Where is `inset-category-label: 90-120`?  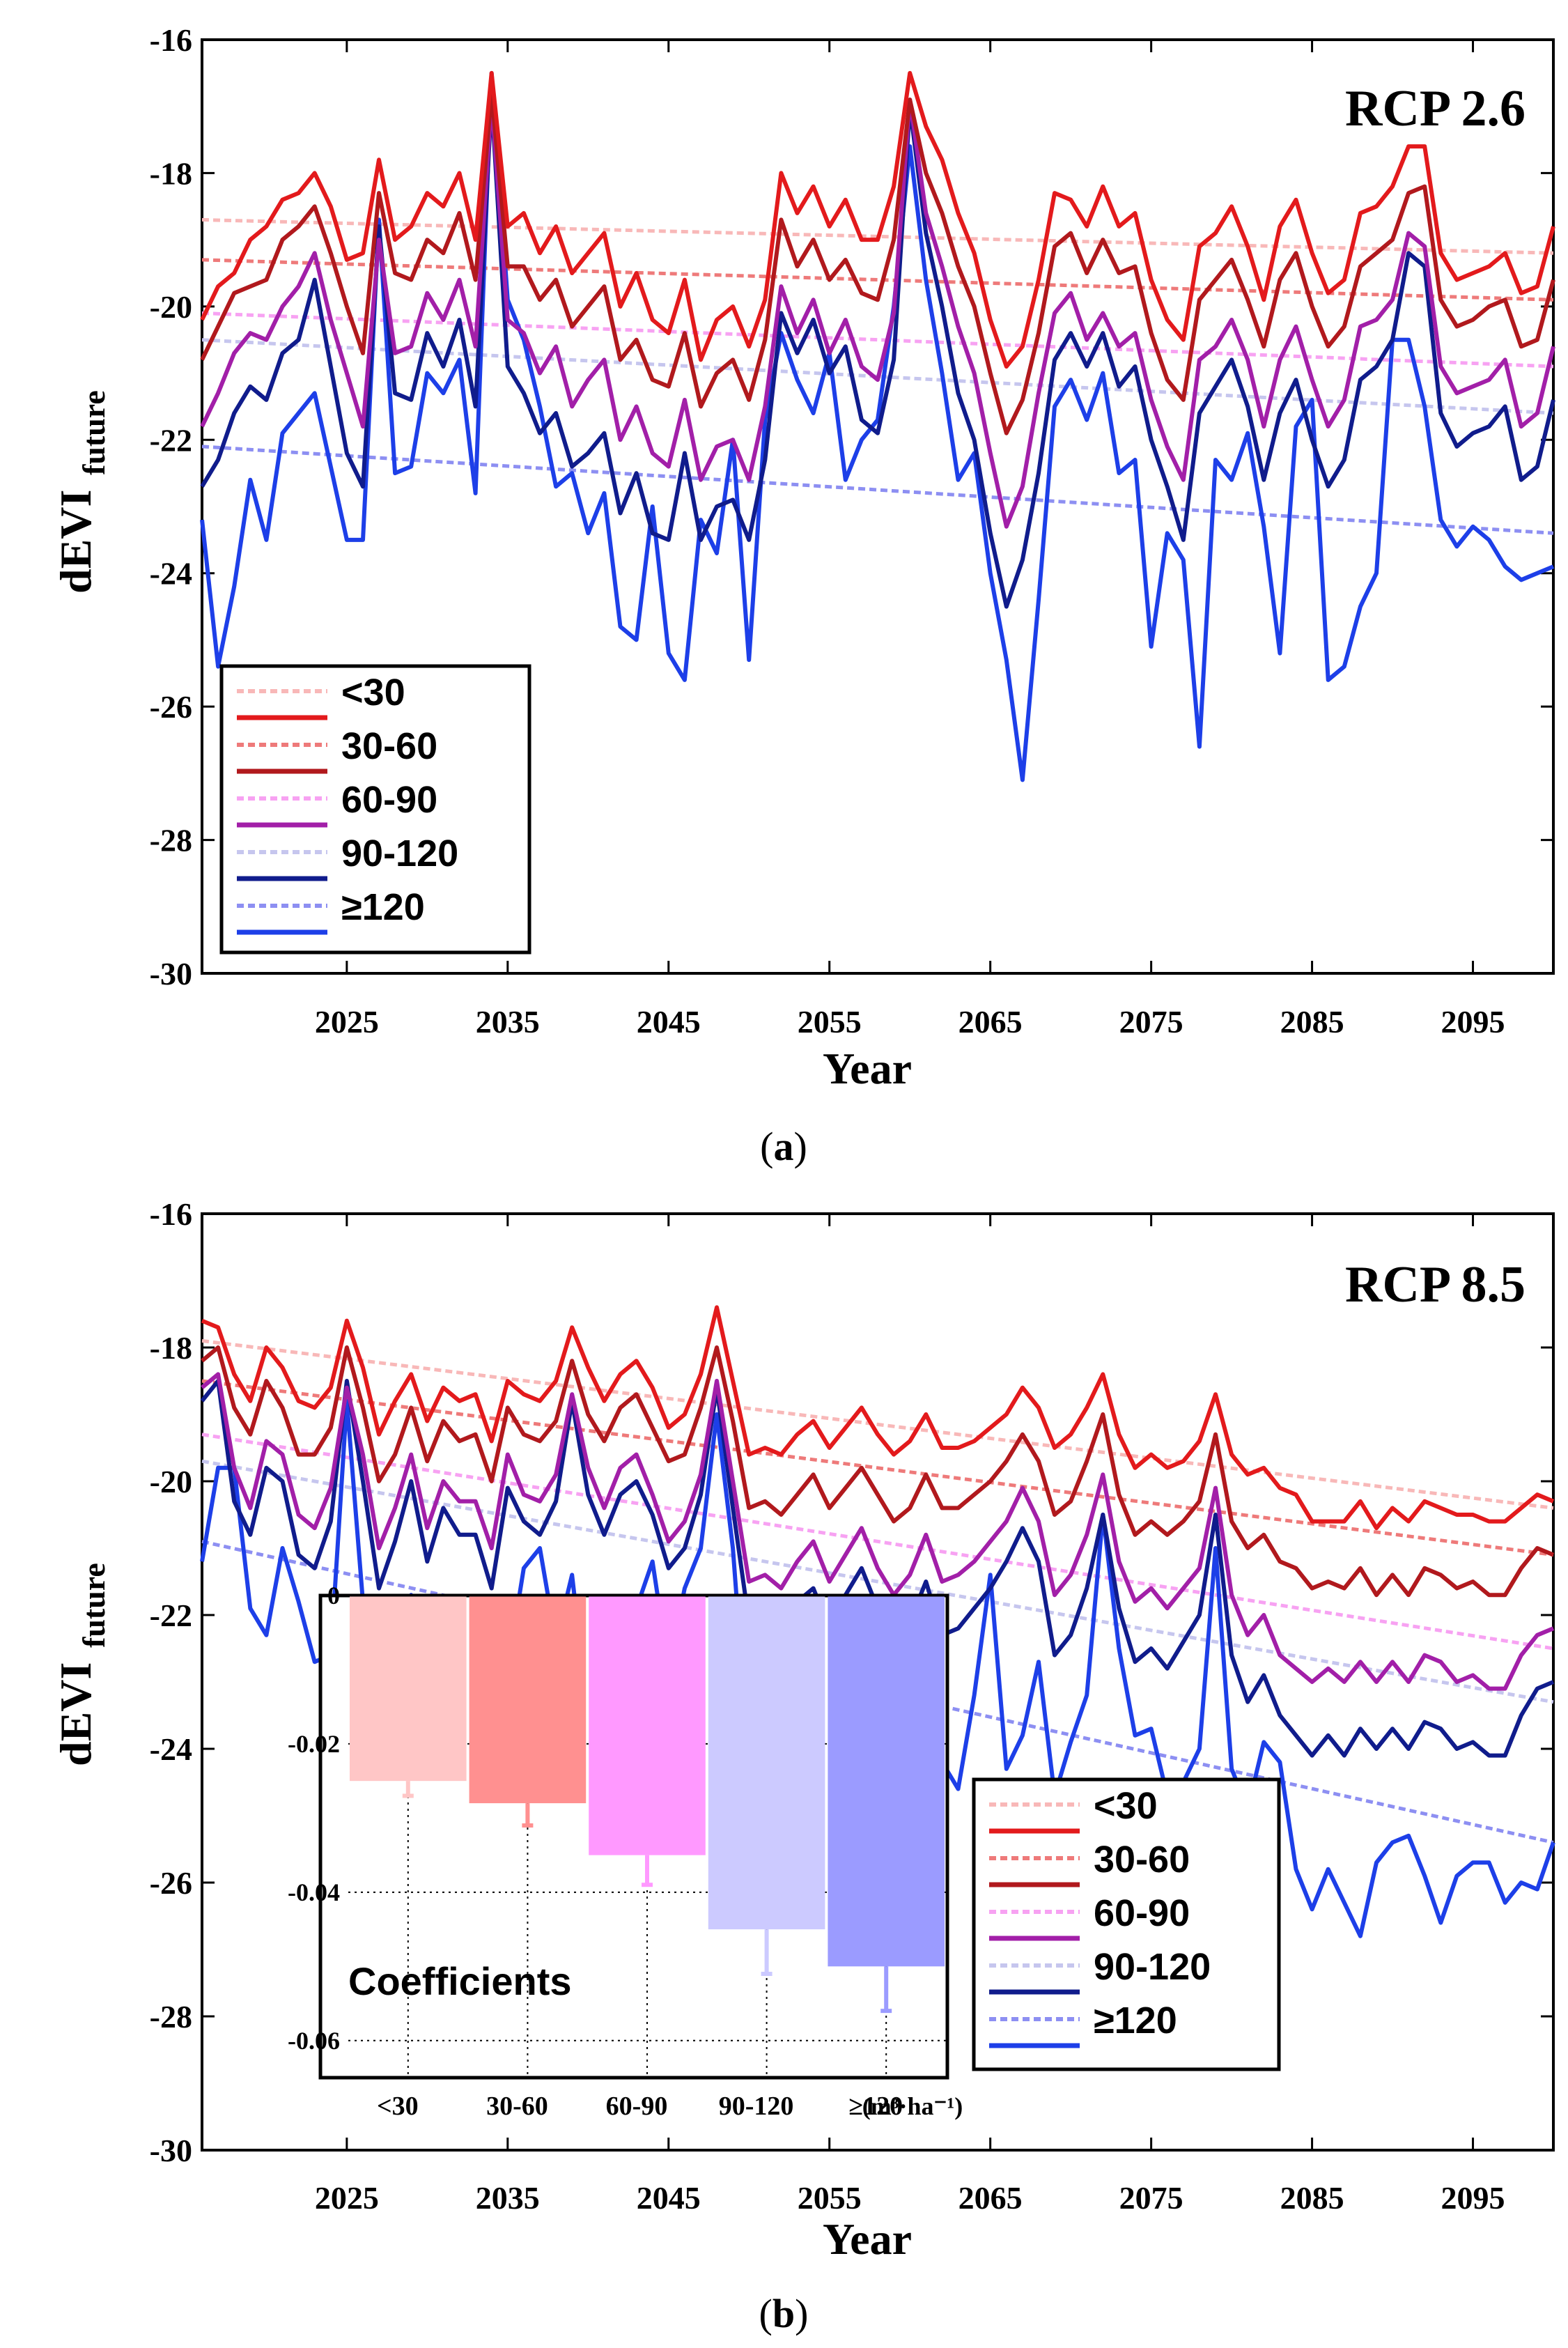 inset-category-label: 90-120 is located at coordinates (756, 2106).